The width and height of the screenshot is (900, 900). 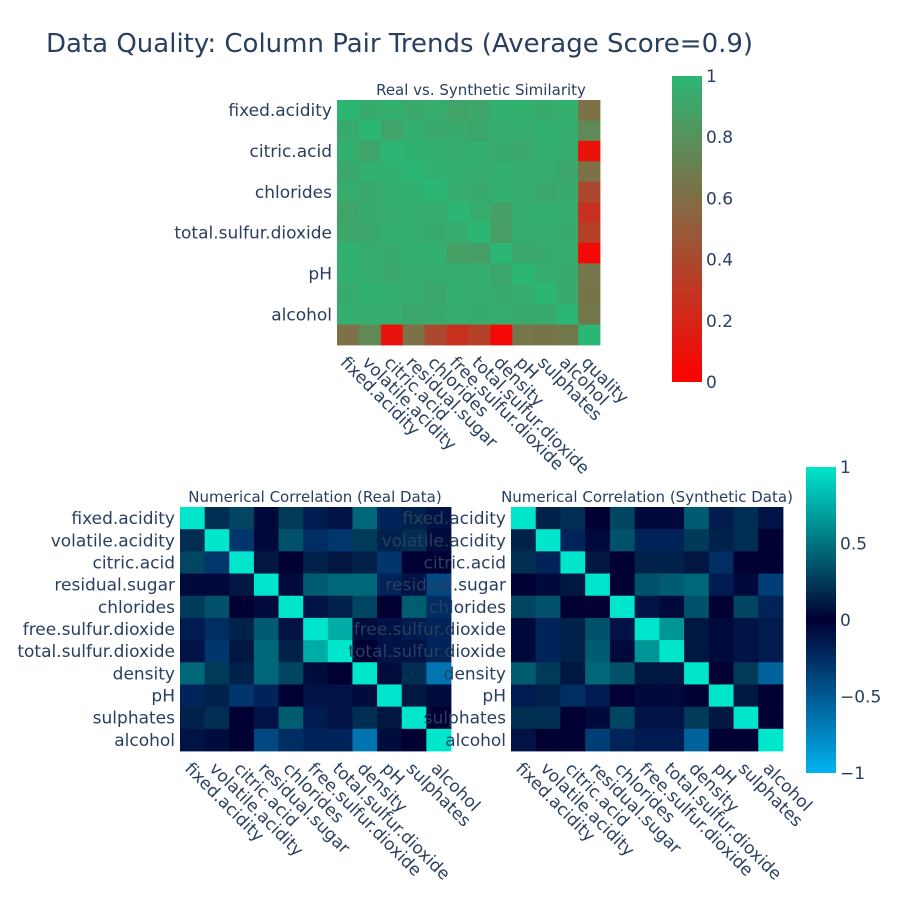 I want to click on y-tick-label-total-sulfur-dioxide: total.sulfur.dioxide, so click(x=427, y=652).